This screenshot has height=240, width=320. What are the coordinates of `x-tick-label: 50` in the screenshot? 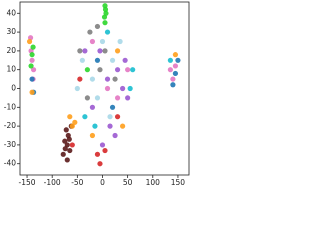 It's located at (128, 182).